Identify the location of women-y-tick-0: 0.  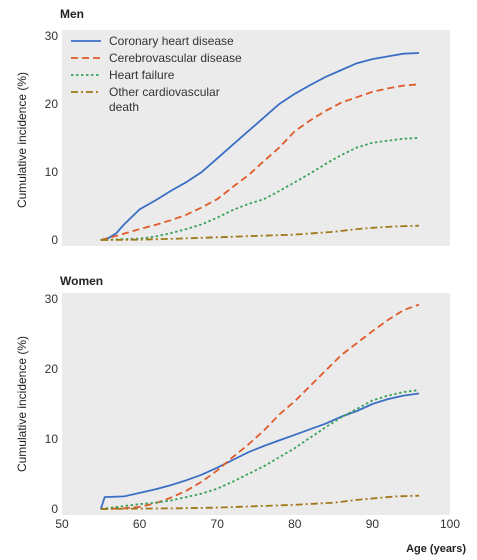
(54, 509).